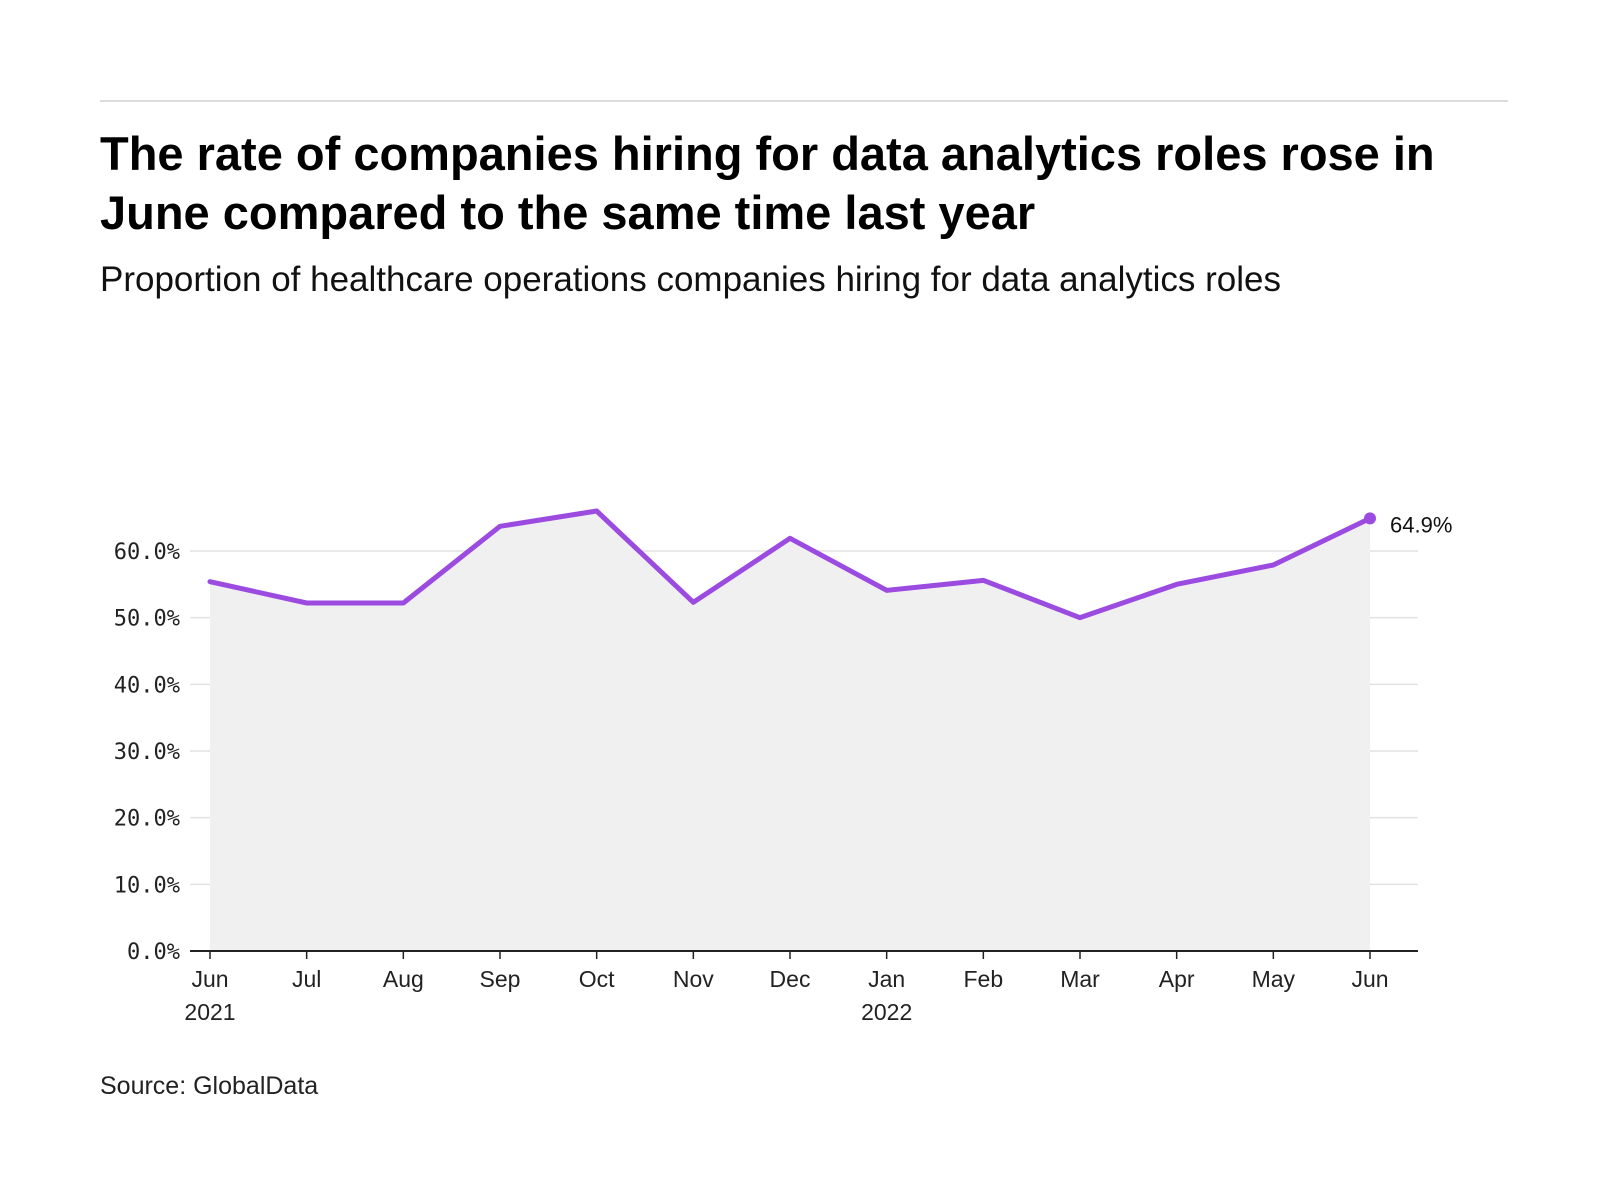 The height and width of the screenshot is (1200, 1600). What do you see at coordinates (984, 979) in the screenshot?
I see `x-tick-label: Feb` at bounding box center [984, 979].